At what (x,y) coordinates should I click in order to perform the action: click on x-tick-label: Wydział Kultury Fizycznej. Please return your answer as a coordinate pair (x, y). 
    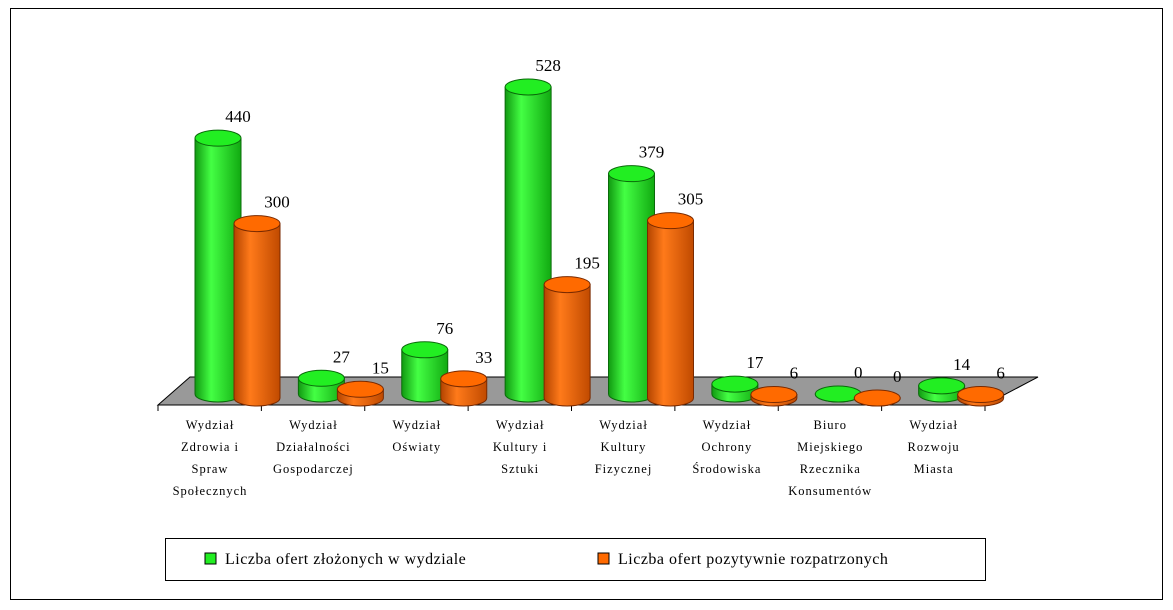
    Looking at the image, I should click on (623, 447).